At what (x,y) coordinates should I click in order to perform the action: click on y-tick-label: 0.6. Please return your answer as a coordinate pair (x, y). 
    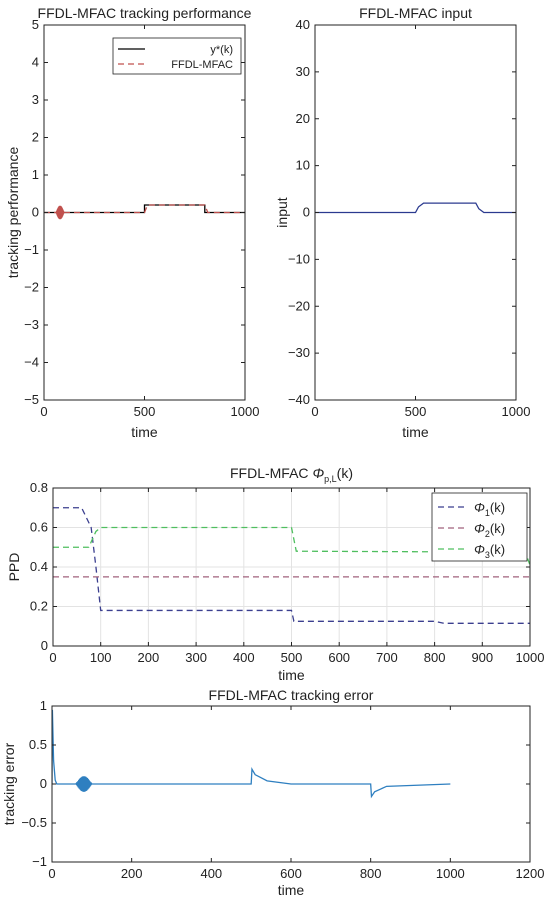
    Looking at the image, I should click on (39, 527).